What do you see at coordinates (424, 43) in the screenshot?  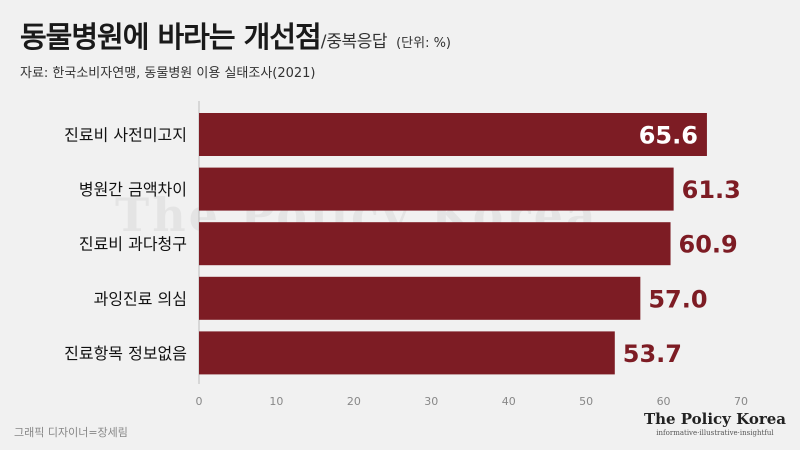 I see `unit-label: (단위: %)` at bounding box center [424, 43].